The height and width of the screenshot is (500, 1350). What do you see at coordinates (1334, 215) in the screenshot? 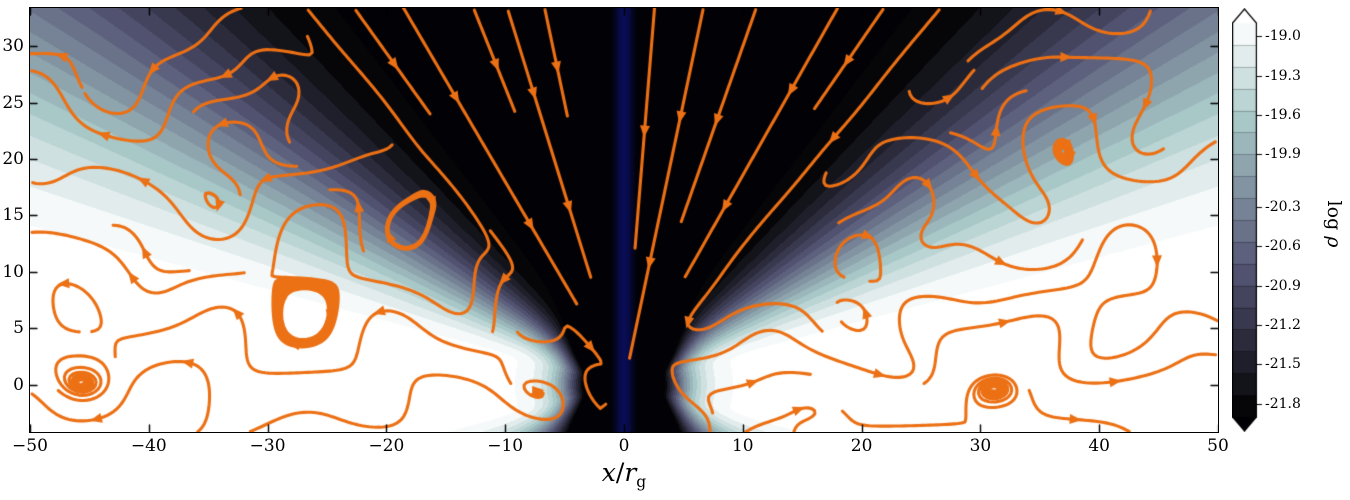
I see `colorbar-label-text: log` at bounding box center [1334, 215].